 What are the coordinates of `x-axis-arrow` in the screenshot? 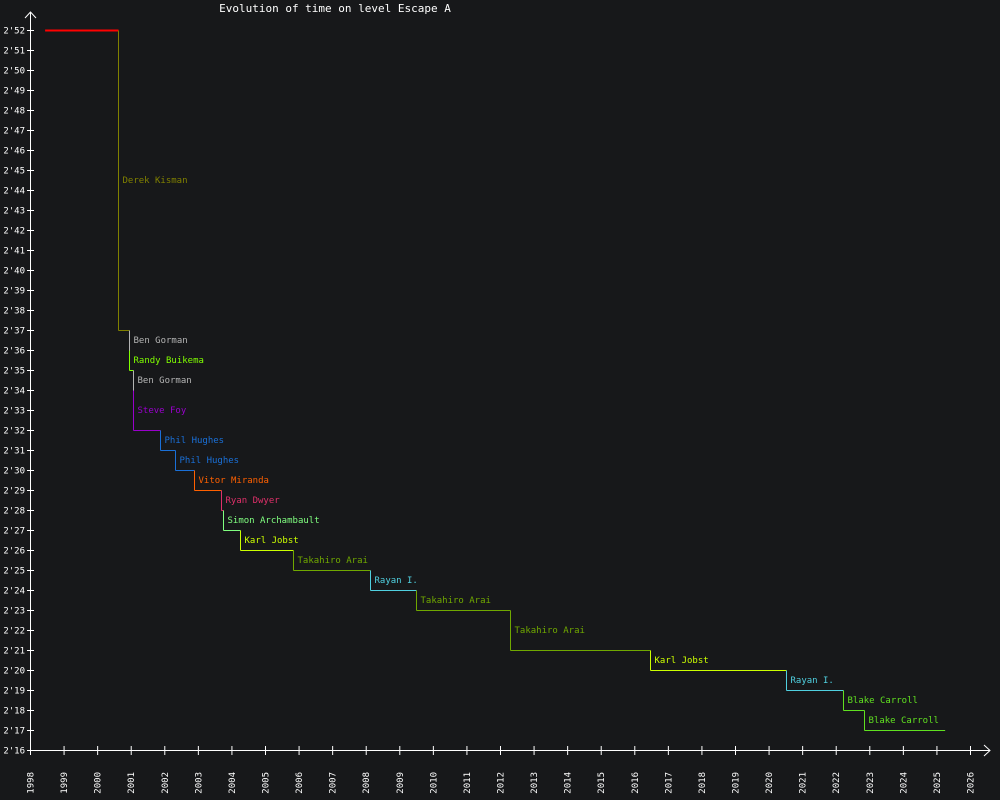 It's located at (987, 750).